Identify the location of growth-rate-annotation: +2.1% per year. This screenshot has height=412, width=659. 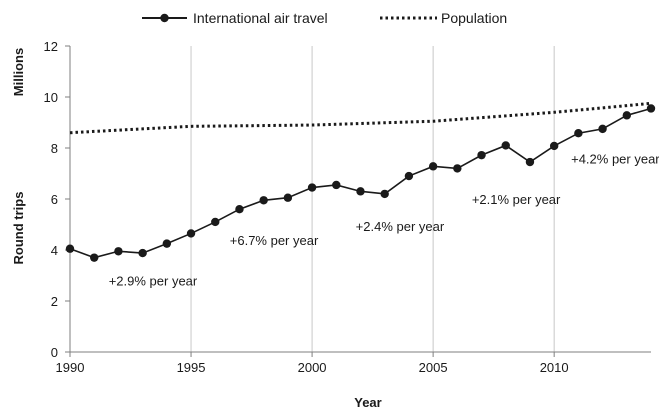
(516, 199).